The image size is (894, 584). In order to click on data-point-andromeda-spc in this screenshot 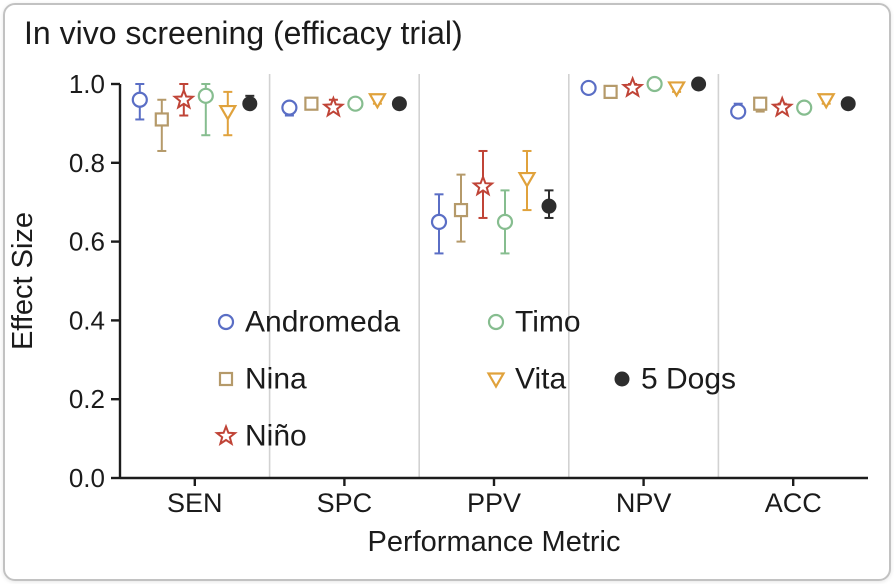, I will do `click(289, 108)`.